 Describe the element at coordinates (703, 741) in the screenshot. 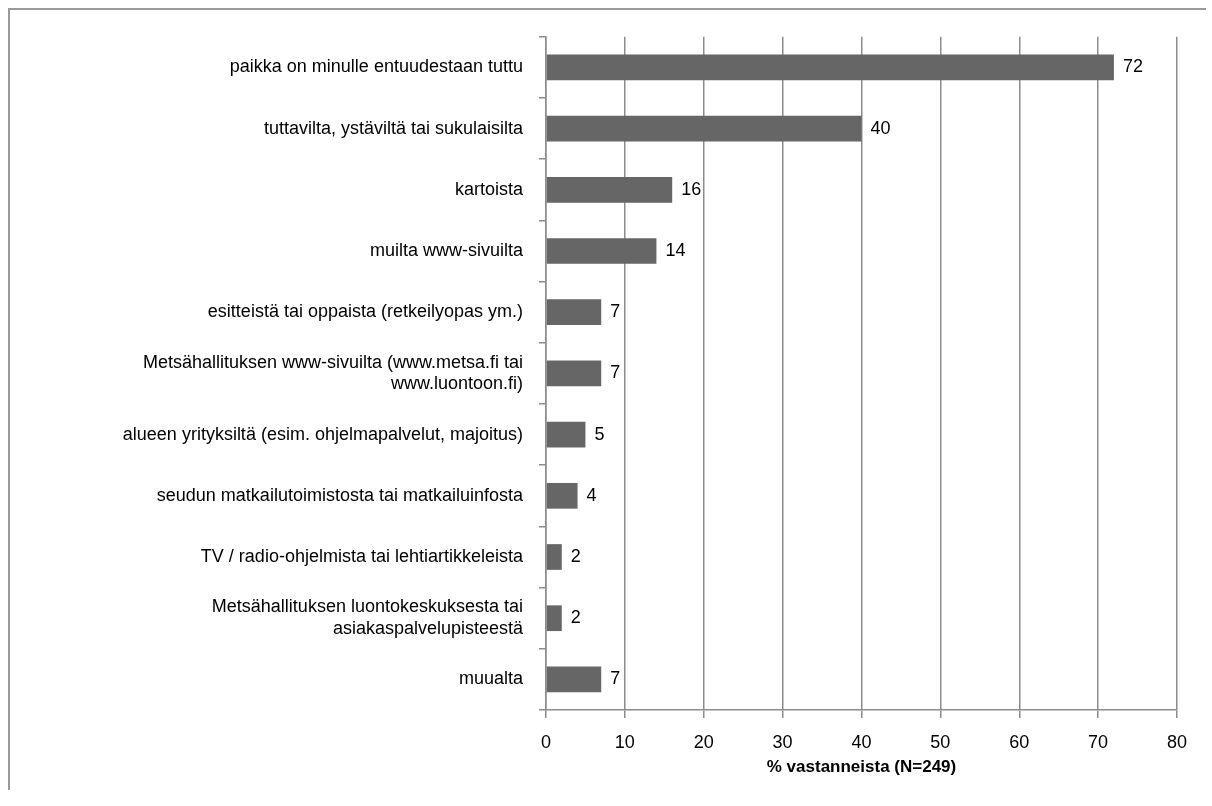

I see `x-tick-label: 20` at that location.